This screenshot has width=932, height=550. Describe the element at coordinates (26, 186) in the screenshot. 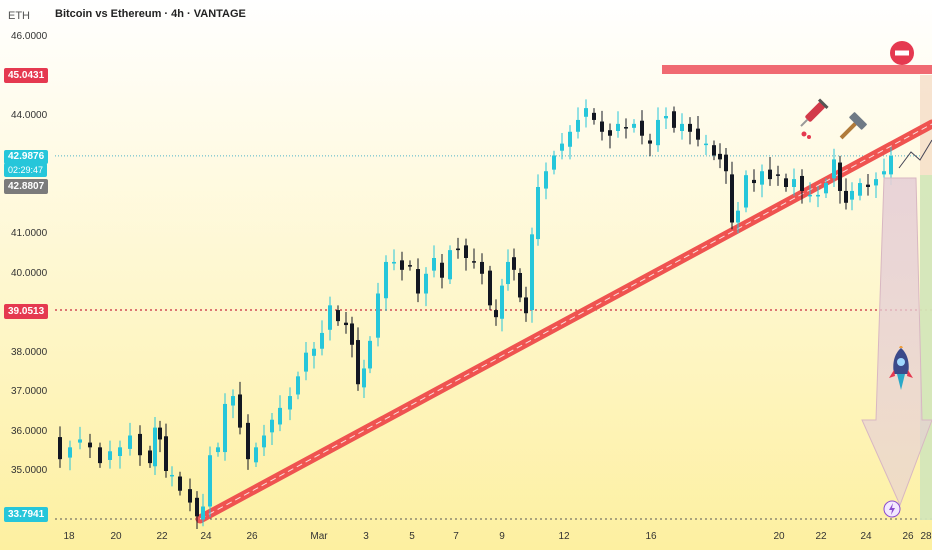

I see `prev-close-tag: 42.8807` at that location.